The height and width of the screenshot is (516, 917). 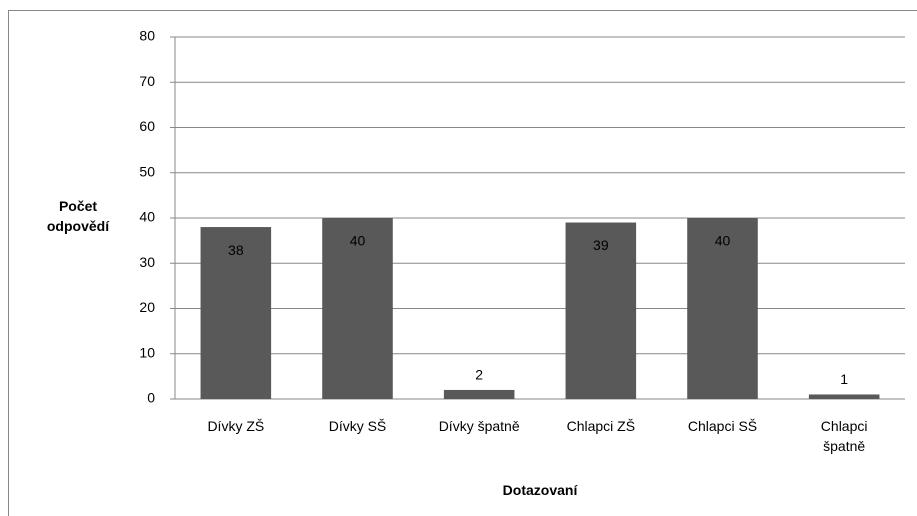 What do you see at coordinates (147, 217) in the screenshot?
I see `y-tick-label: 40` at bounding box center [147, 217].